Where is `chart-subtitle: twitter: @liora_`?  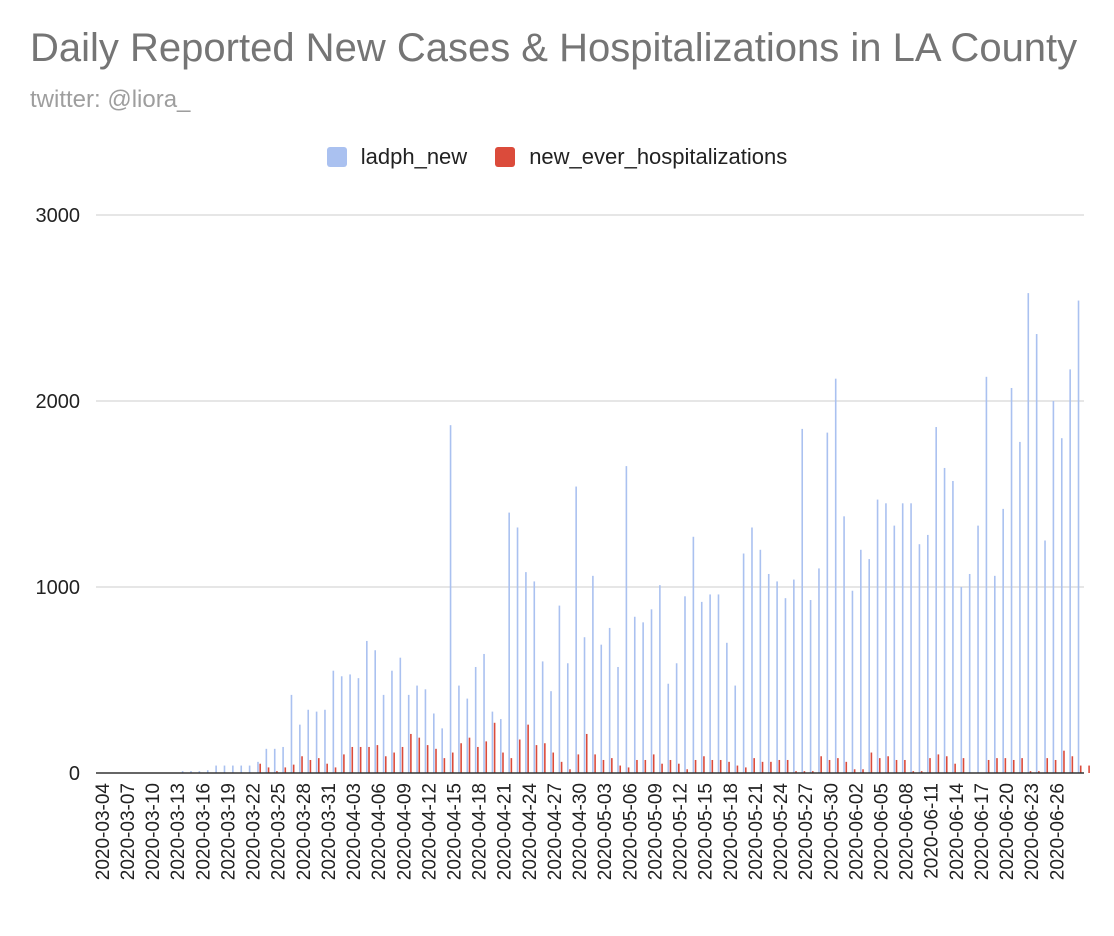 chart-subtitle: twitter: @liora_ is located at coordinates (110, 99).